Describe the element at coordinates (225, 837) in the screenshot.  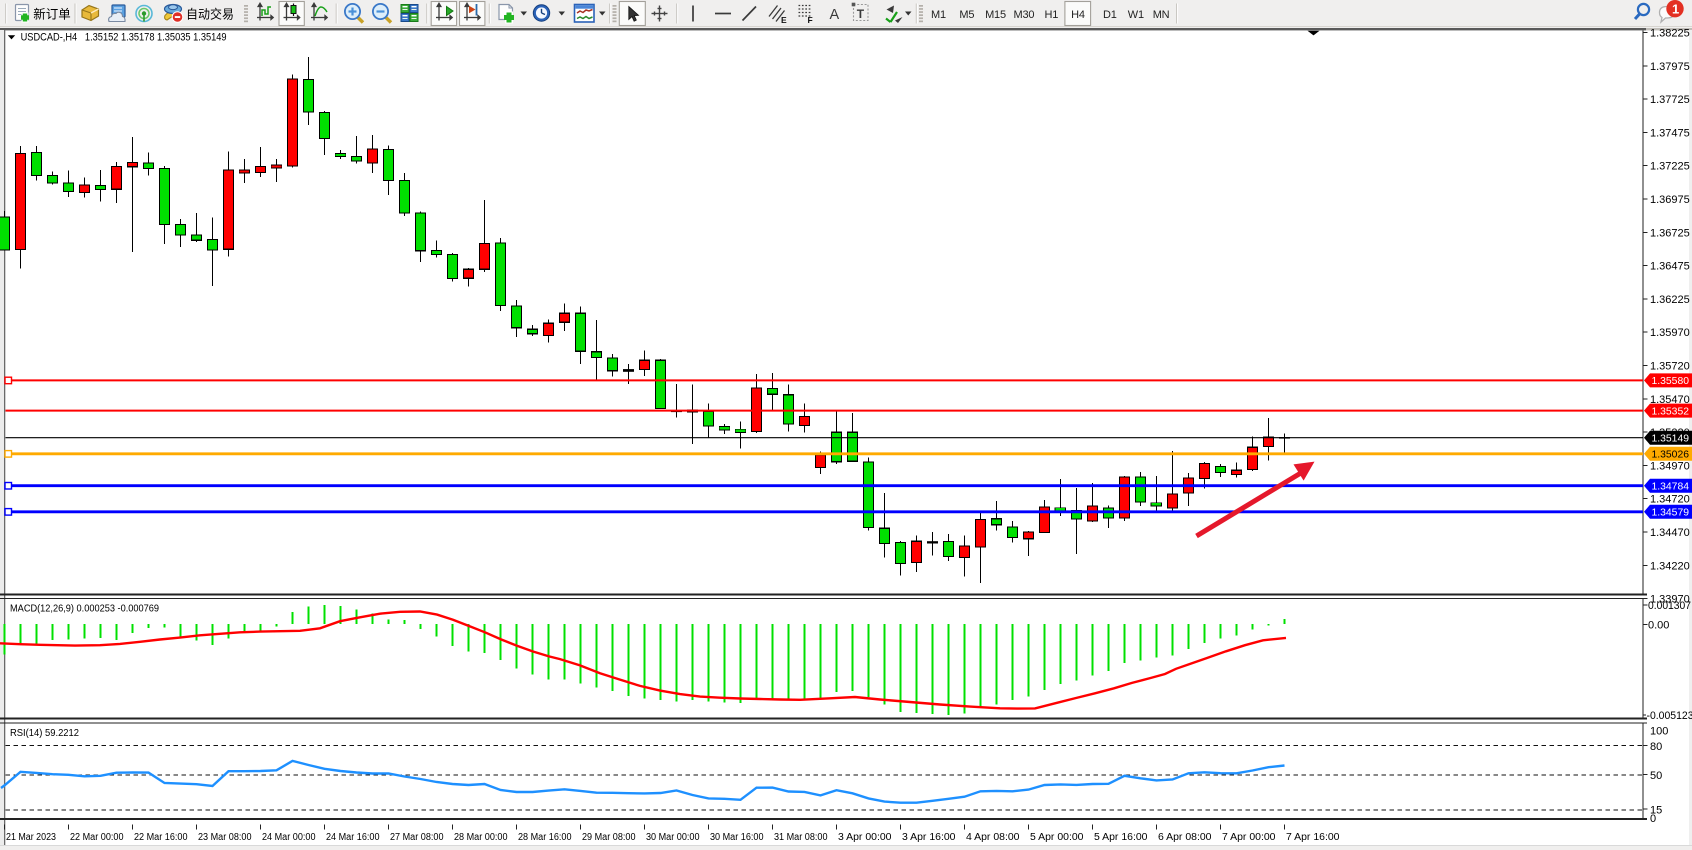
I see `svg-text: 23 Mar 08:00` at that location.